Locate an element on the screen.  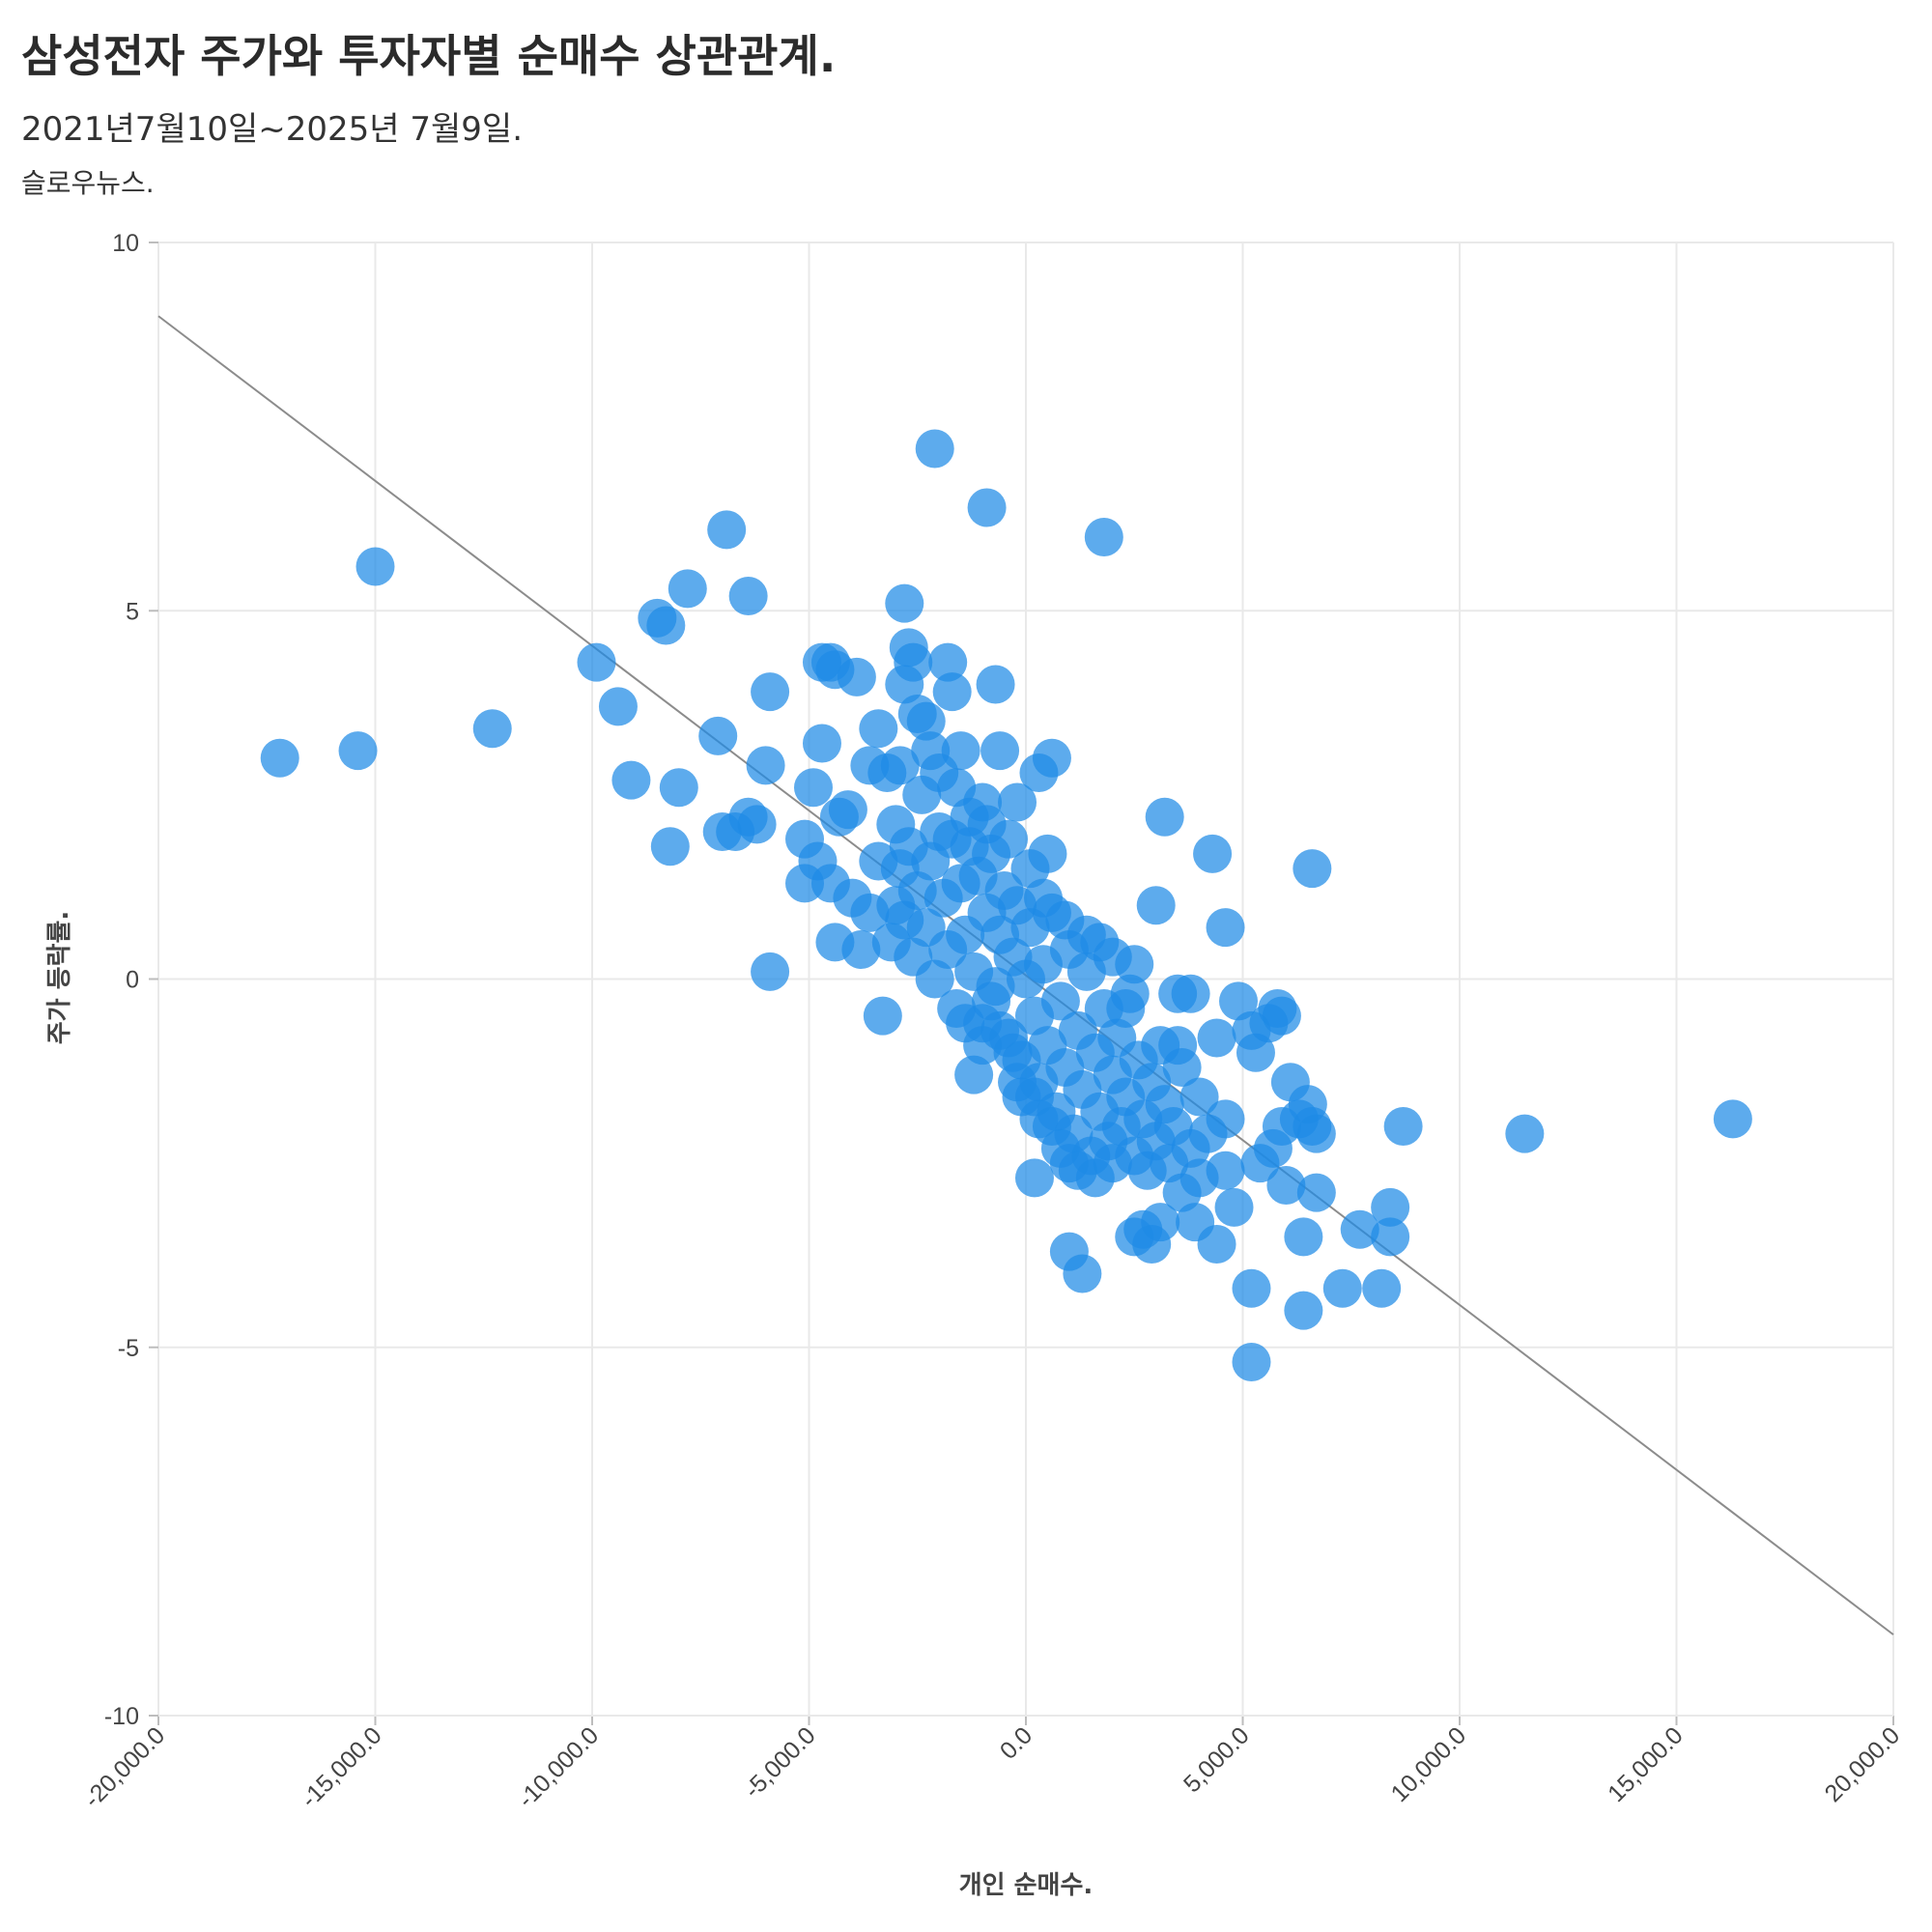
x-tick-label: 0.0 is located at coordinates (1016, 1742).